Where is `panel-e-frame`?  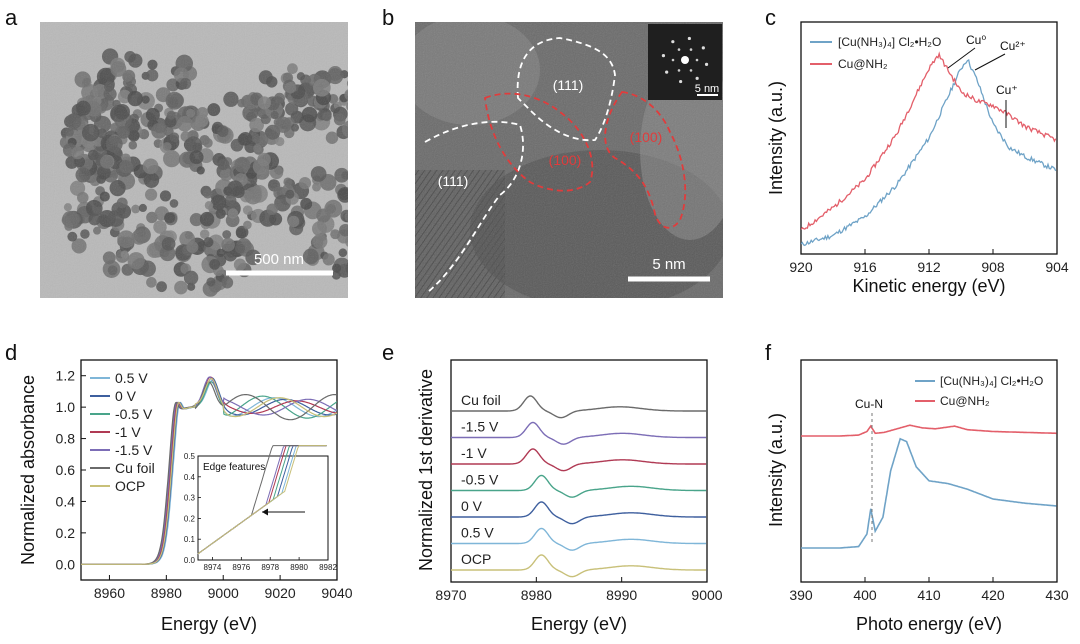 panel-e-frame is located at coordinates (579, 471).